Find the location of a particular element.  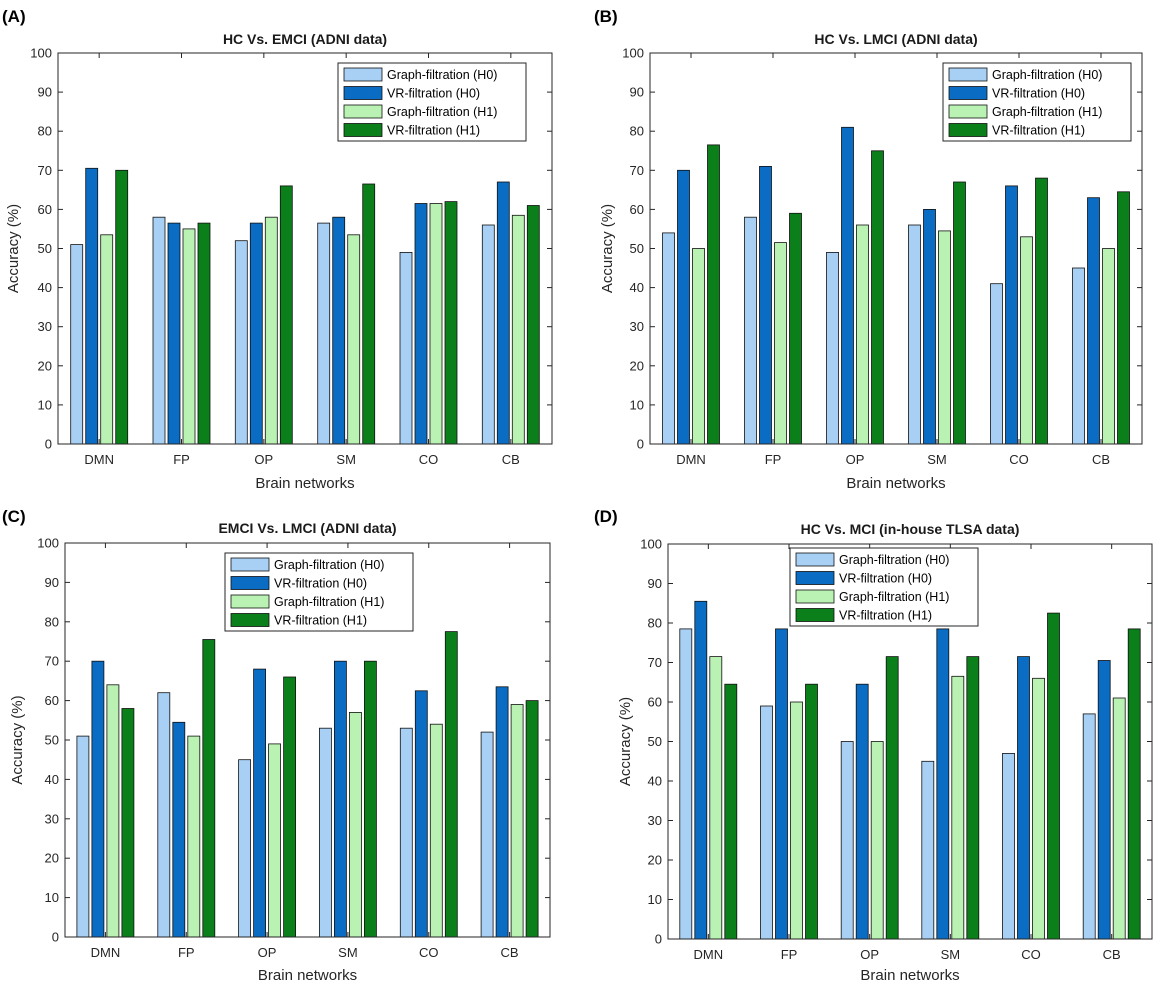

x-tick-label-sm: SM is located at coordinates (951, 954).